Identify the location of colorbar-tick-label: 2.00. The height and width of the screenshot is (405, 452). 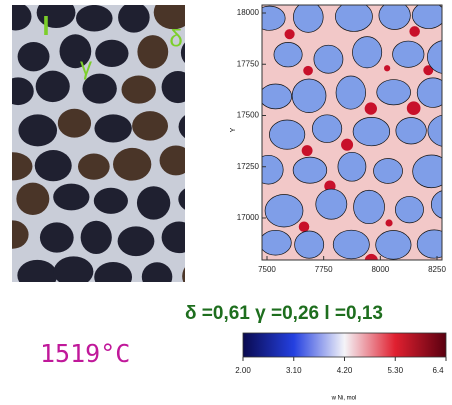
(243, 370).